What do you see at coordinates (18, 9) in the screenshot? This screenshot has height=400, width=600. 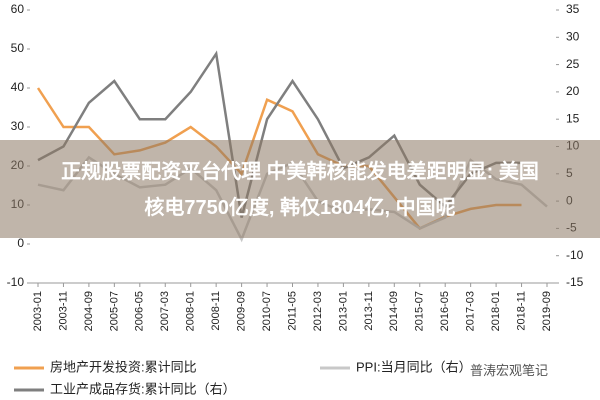 I see `y-tick-label: 60` at bounding box center [18, 9].